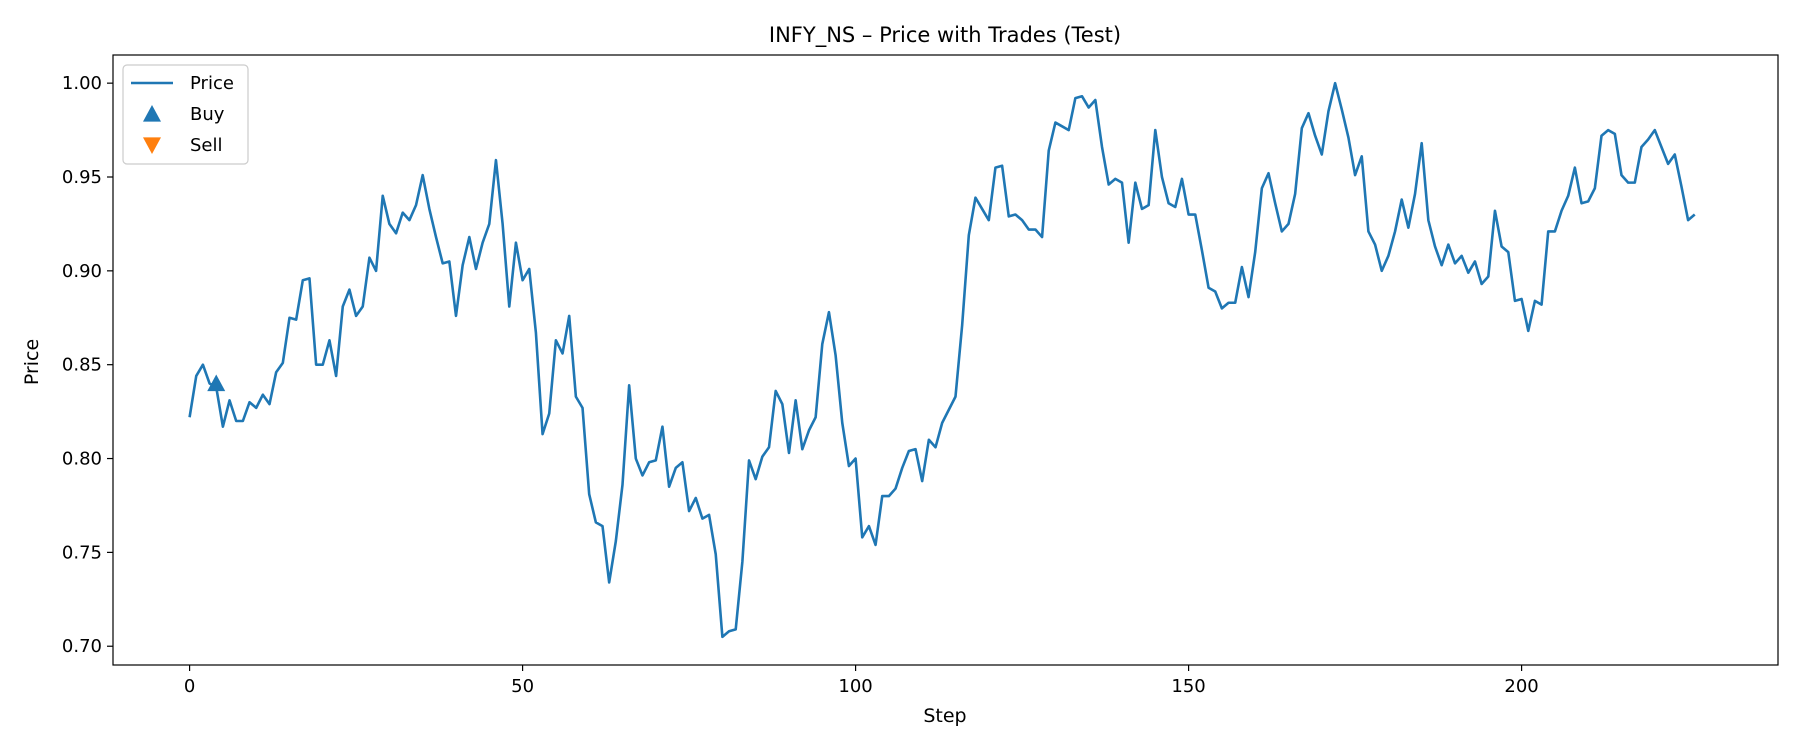  I want to click on legend-label: Buy, so click(207, 114).